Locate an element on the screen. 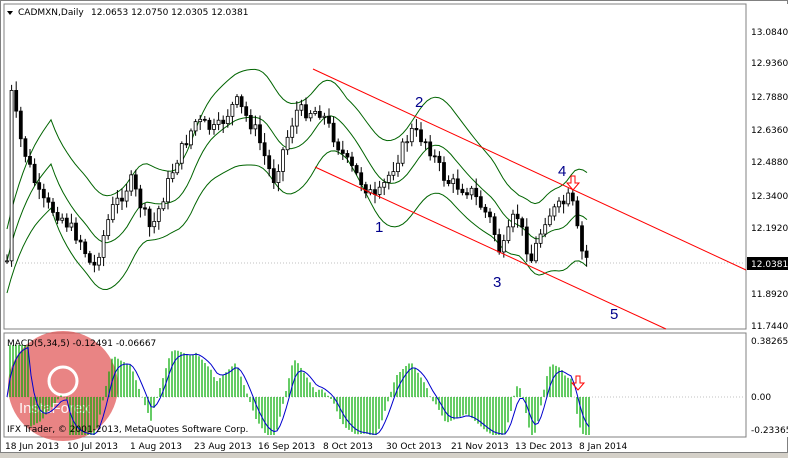 This screenshot has width=788, height=458. time-label: 30 Oct 2013 is located at coordinates (414, 447).